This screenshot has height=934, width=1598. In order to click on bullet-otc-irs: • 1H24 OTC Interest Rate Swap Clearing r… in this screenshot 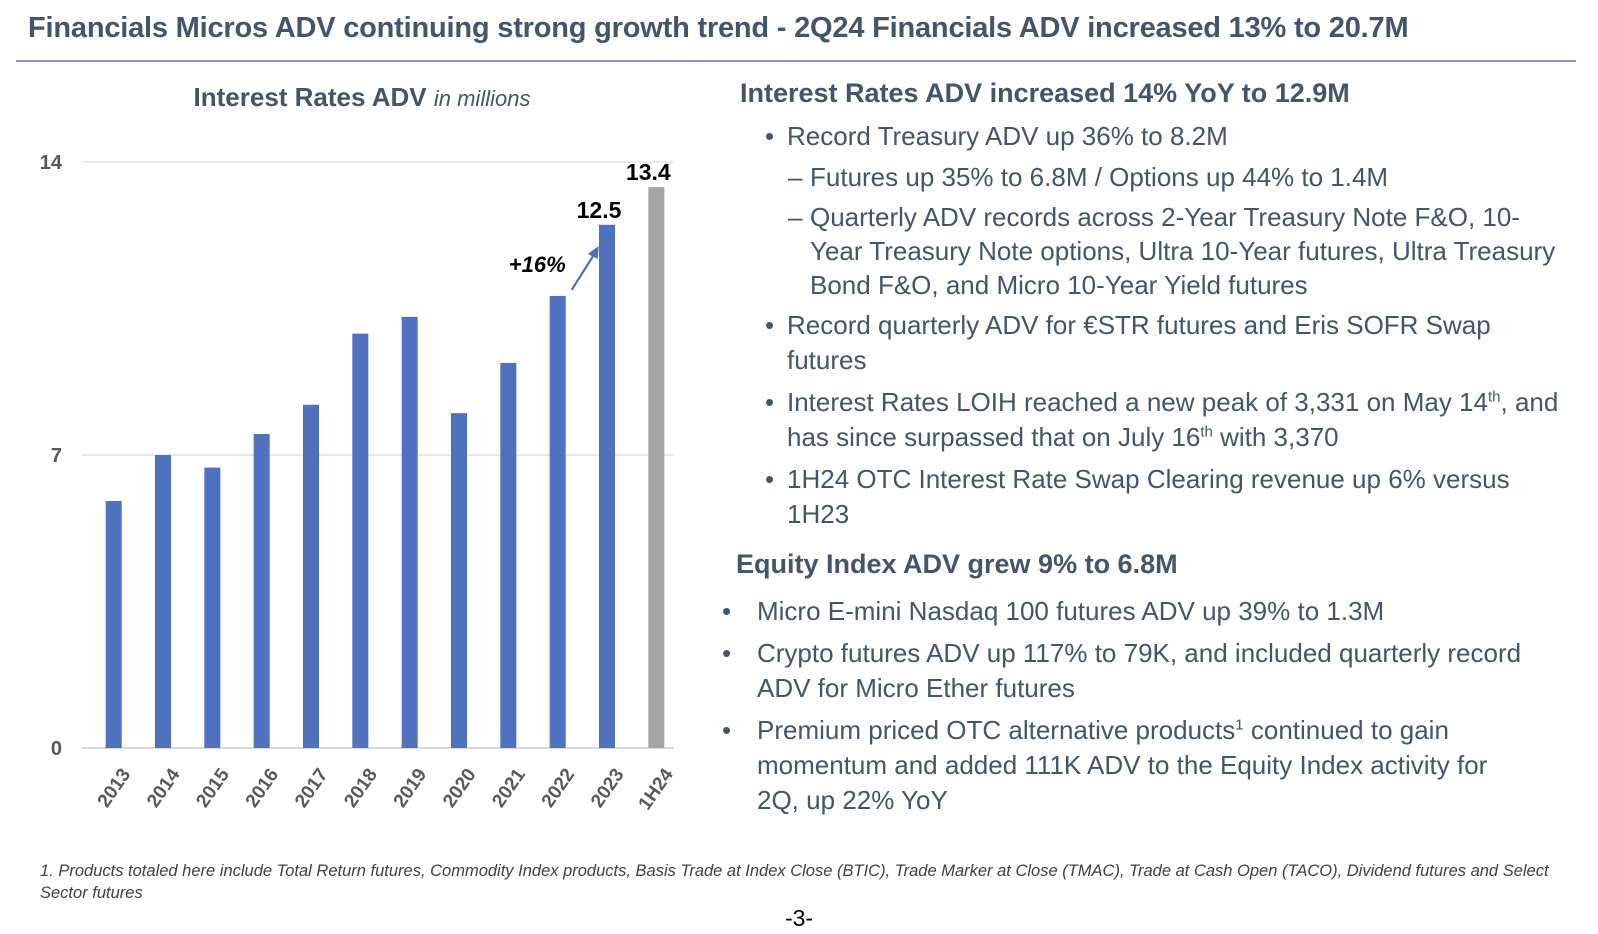, I will do `click(1150, 497)`.